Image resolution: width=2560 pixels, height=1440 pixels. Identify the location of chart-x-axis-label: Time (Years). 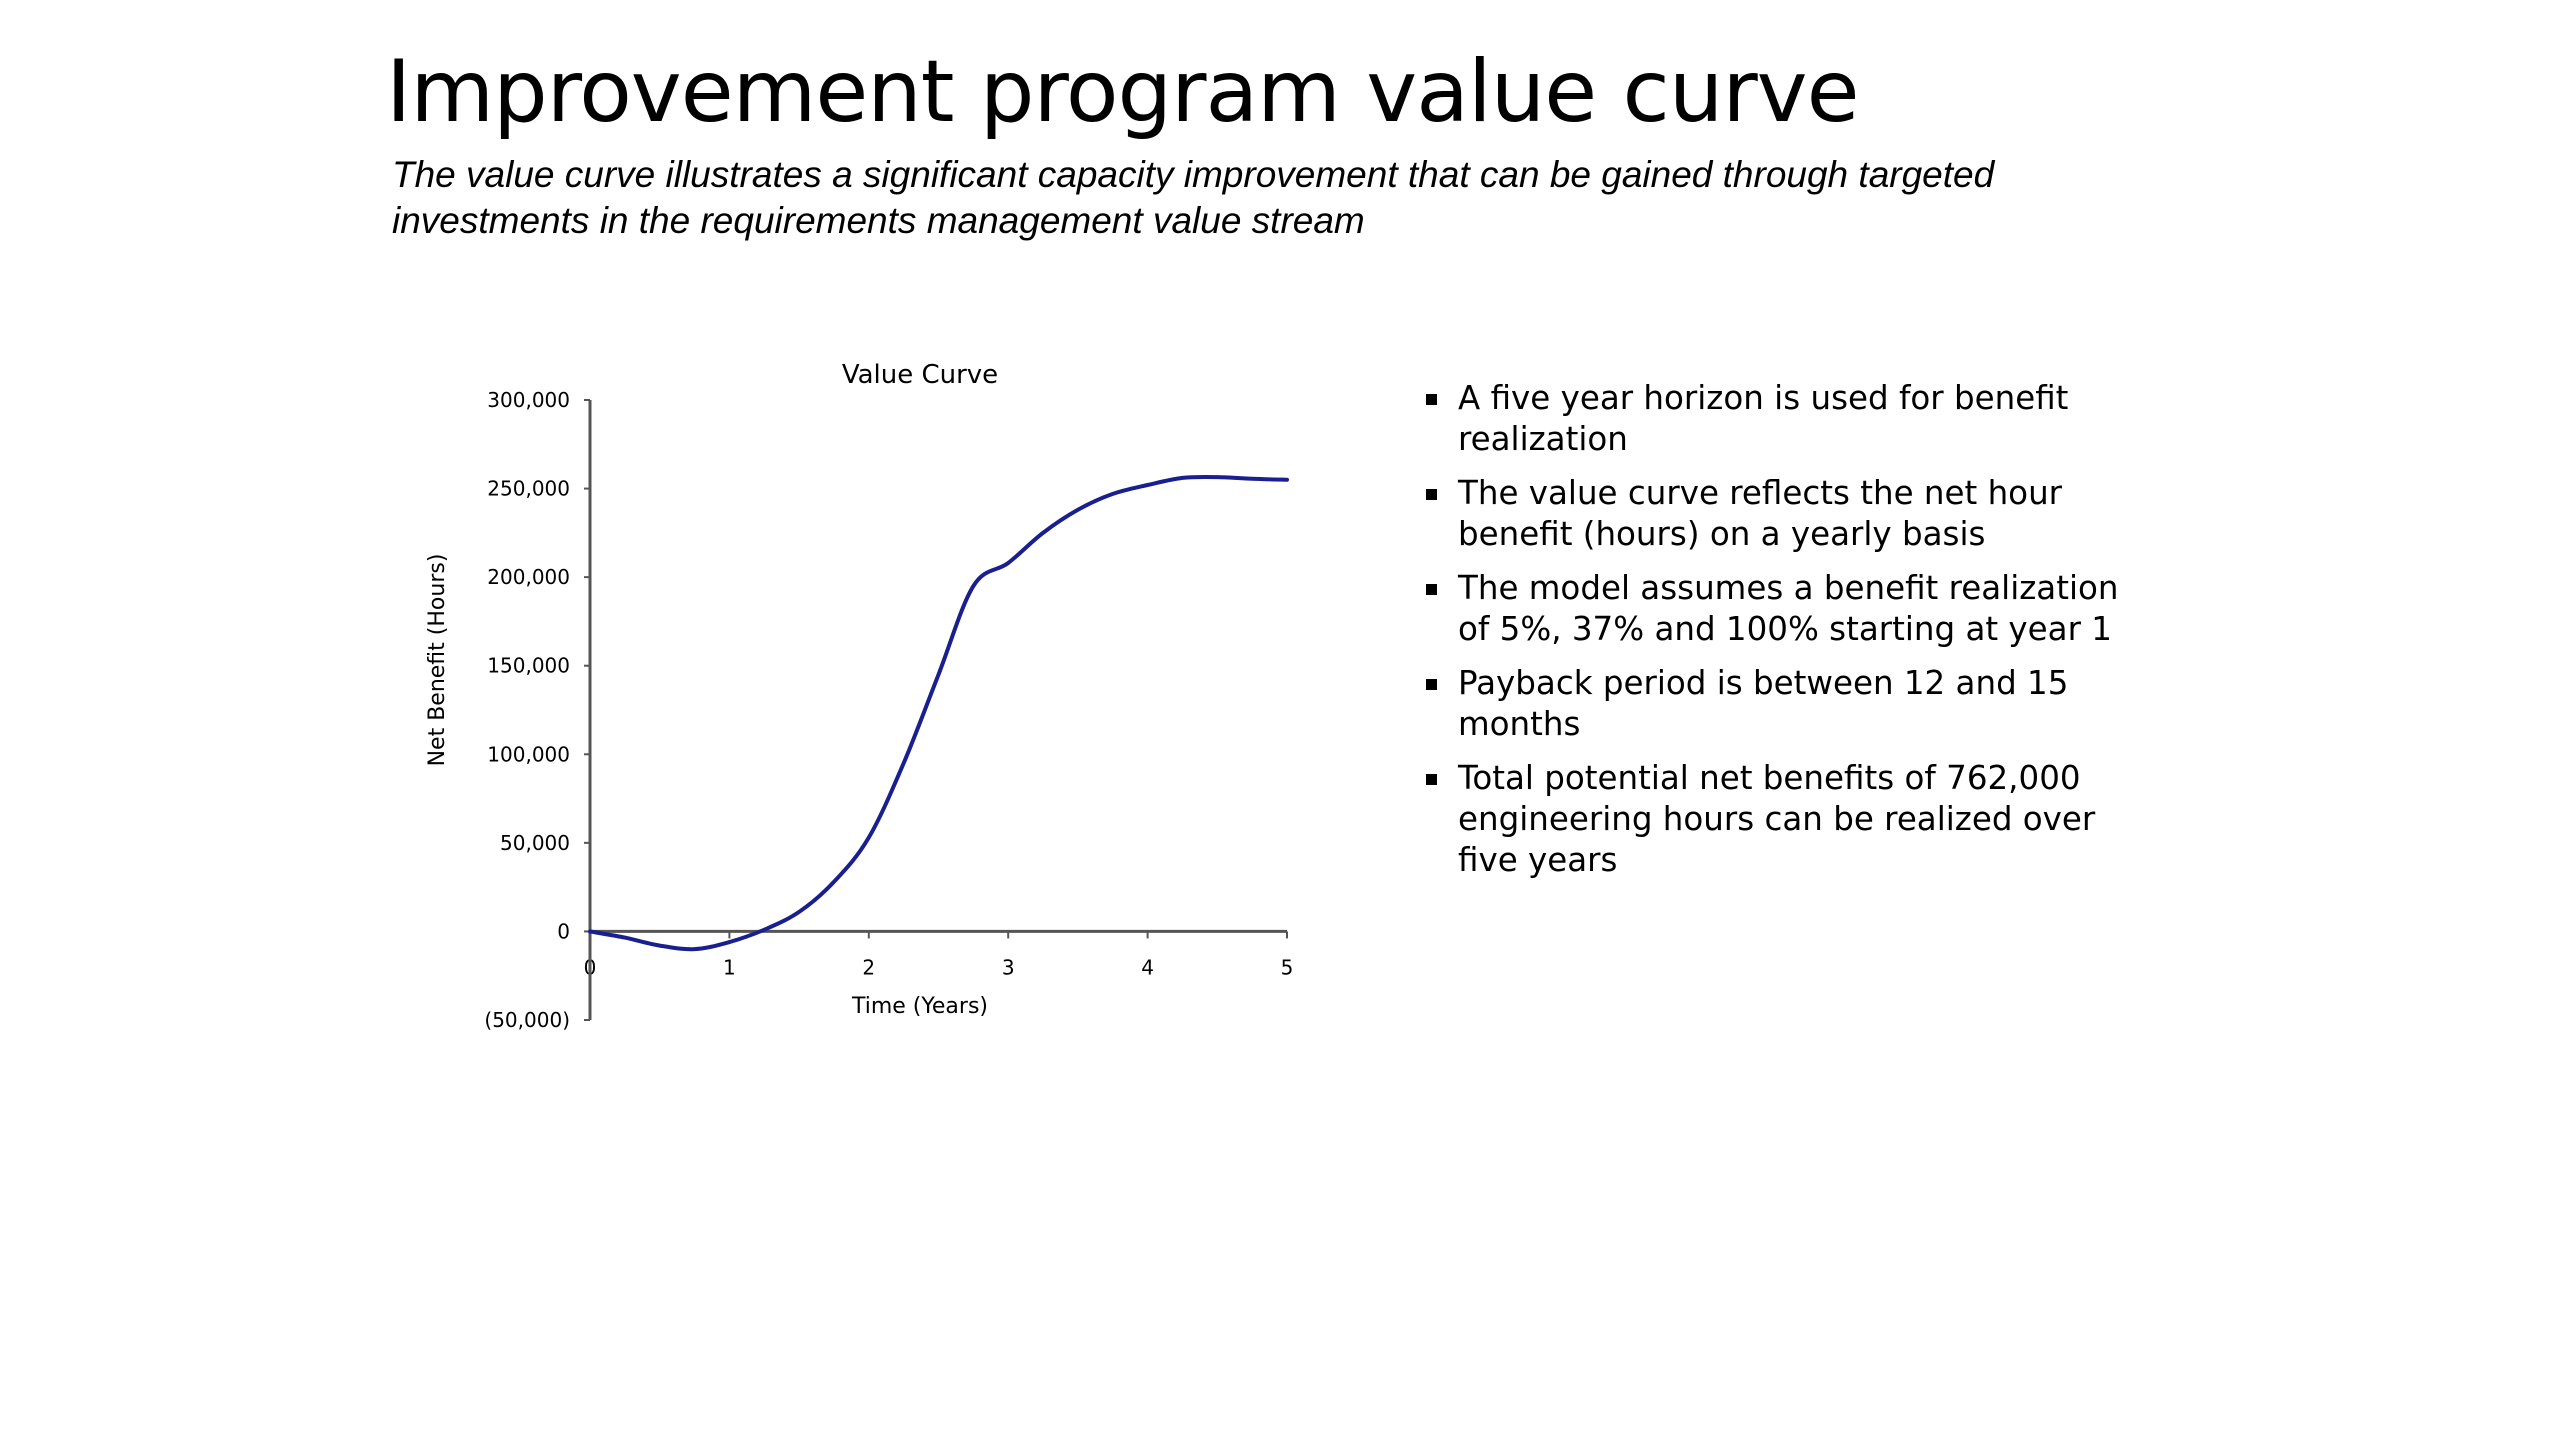
(919, 1006).